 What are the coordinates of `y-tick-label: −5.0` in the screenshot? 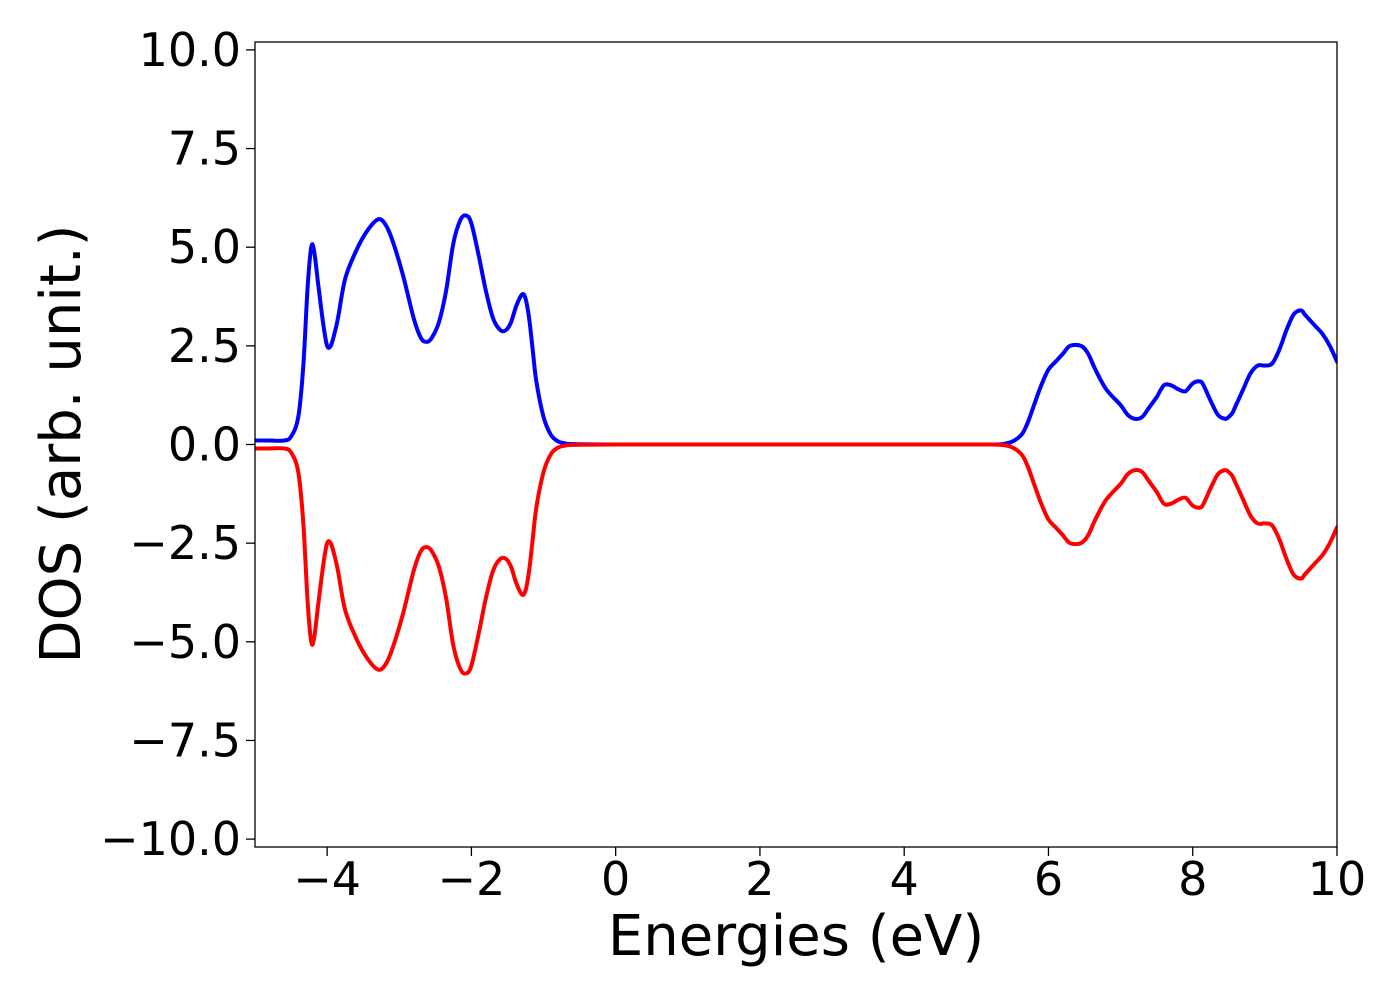 It's located at (185, 642).